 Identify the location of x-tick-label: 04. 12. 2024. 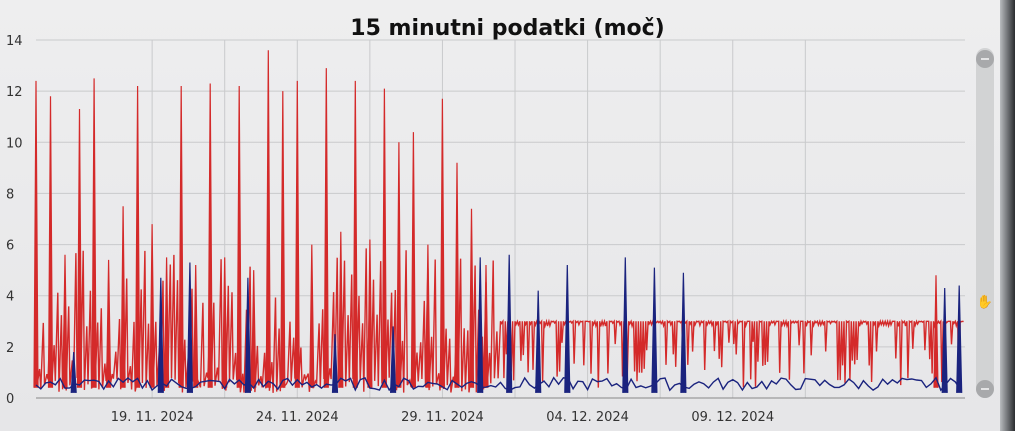
(587, 417).